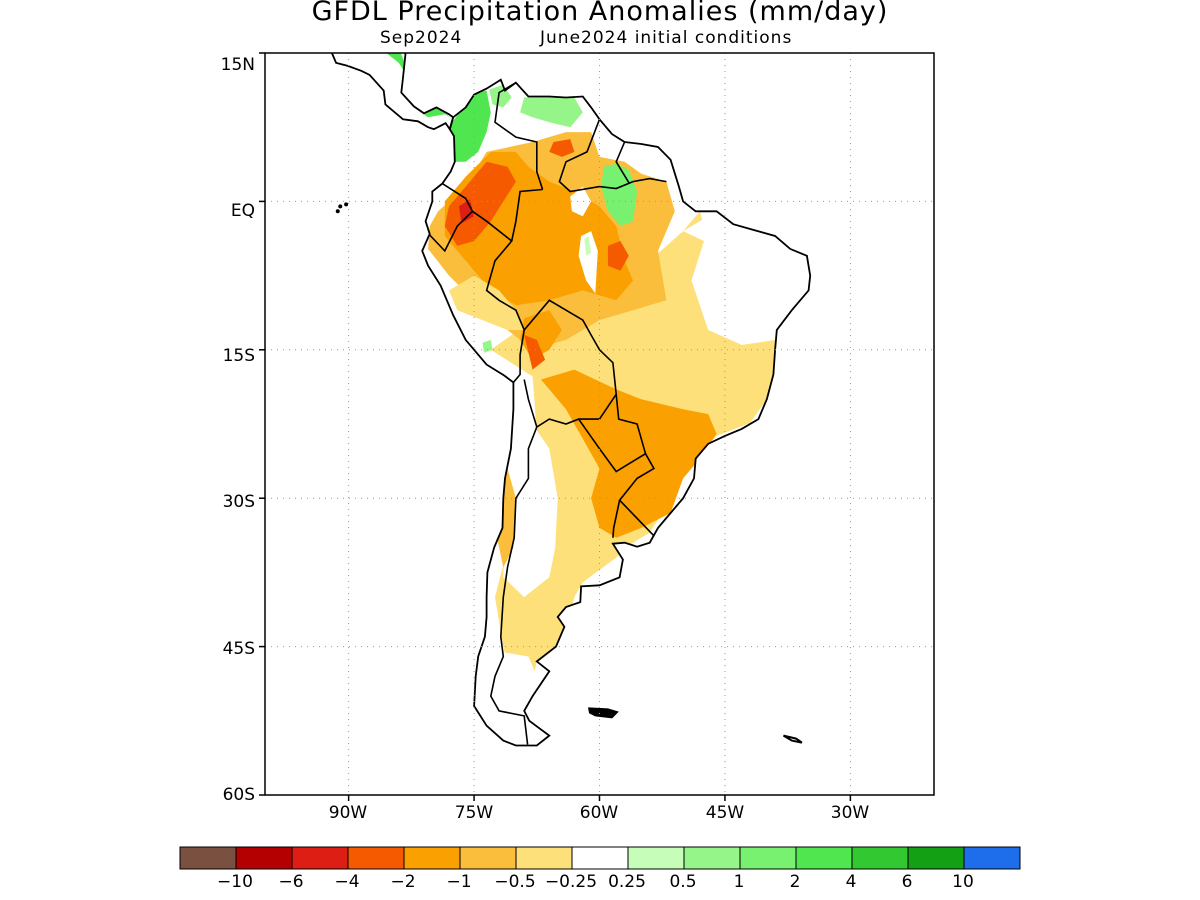  What do you see at coordinates (237, 65) in the screenshot?
I see `lat-label-15n: 15N` at bounding box center [237, 65].